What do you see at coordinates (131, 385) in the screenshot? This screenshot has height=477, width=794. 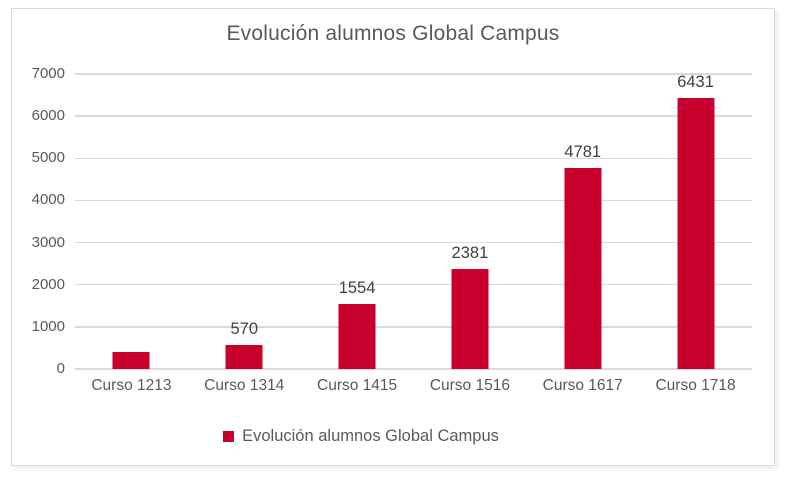 I see `x-tick-label: Curso 1213` at bounding box center [131, 385].